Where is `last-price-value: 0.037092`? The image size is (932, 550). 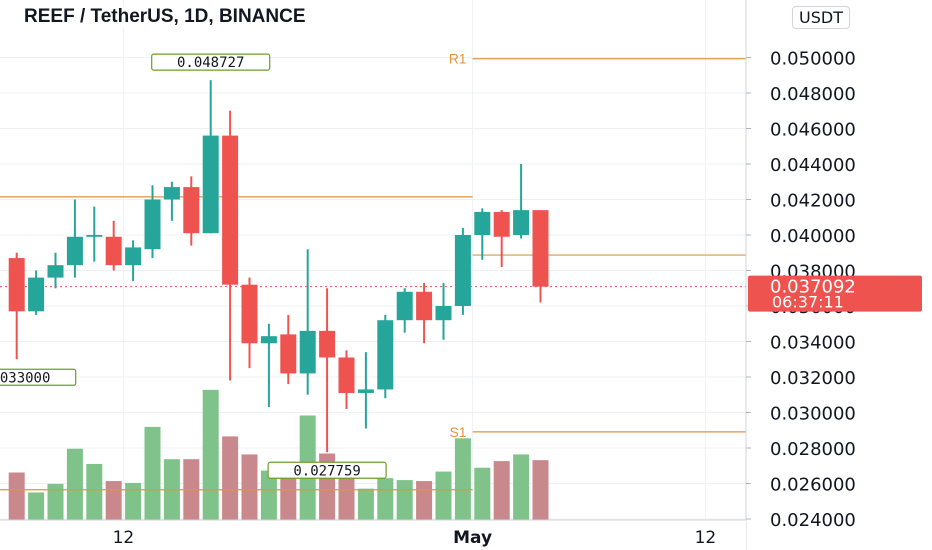 last-price-value: 0.037092 is located at coordinates (813, 287).